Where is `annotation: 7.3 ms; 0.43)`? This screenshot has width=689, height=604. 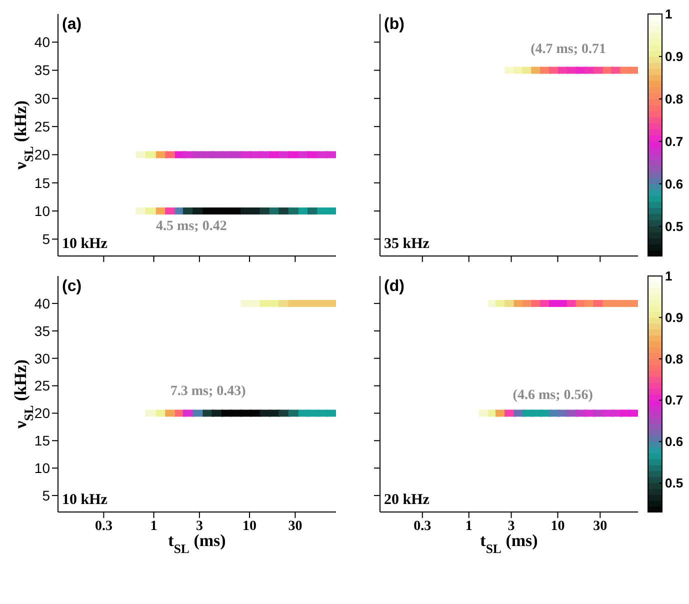 annotation: 7.3 ms; 0.43) is located at coordinates (208, 392).